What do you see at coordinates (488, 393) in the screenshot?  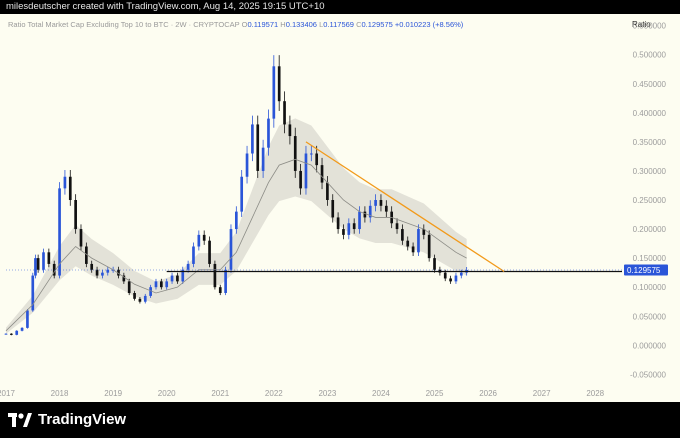 I see `x-tick-label: 2026` at bounding box center [488, 393].